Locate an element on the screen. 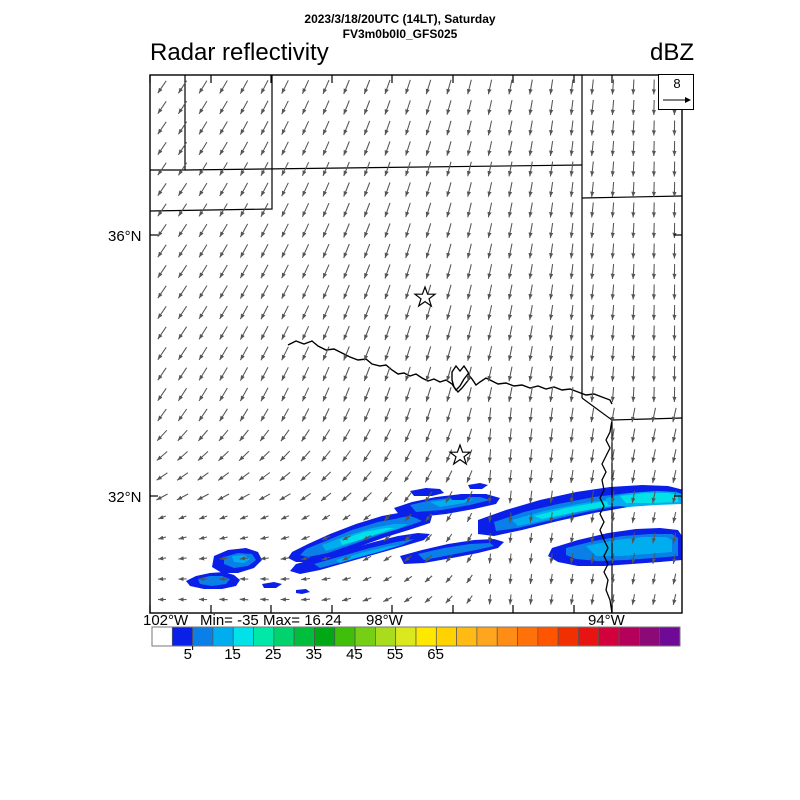 Image resolution: width=800 pixels, height=800 pixels. lat-label-32n: 32°N is located at coordinates (125, 497).